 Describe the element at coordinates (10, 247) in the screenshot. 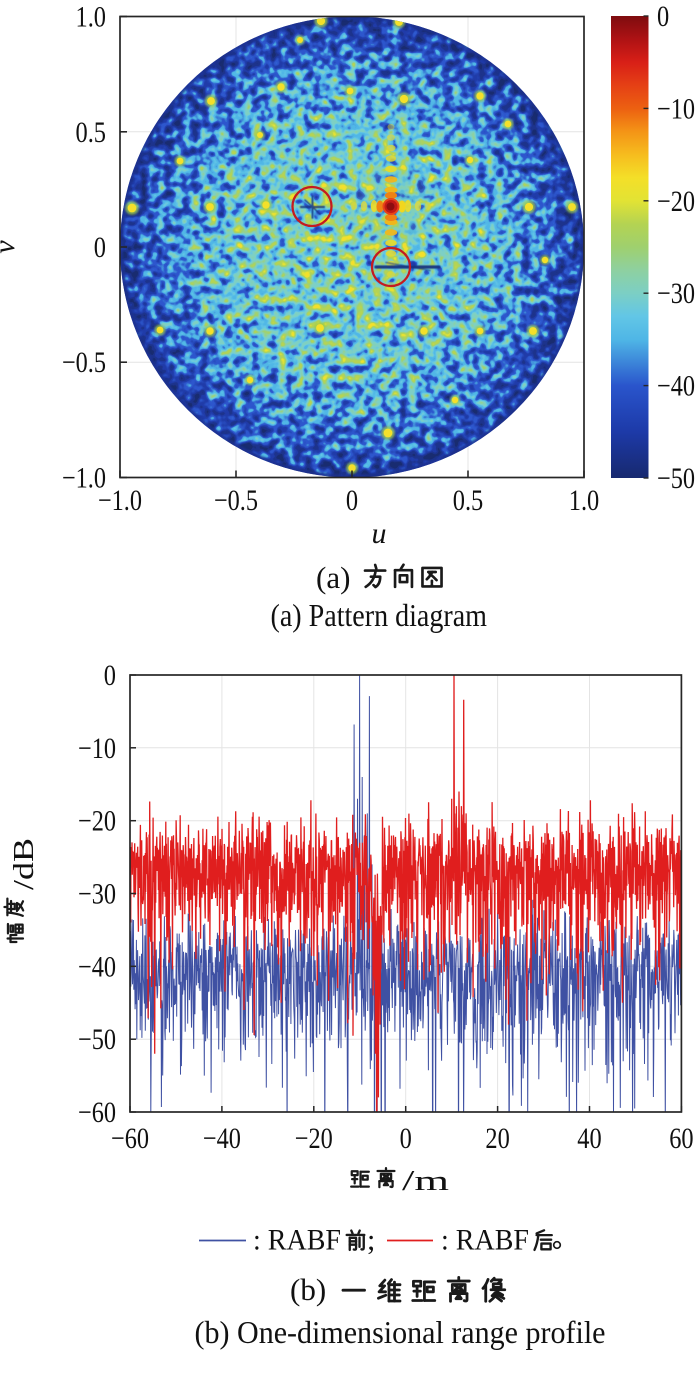

I see `svg-text: v` at that location.